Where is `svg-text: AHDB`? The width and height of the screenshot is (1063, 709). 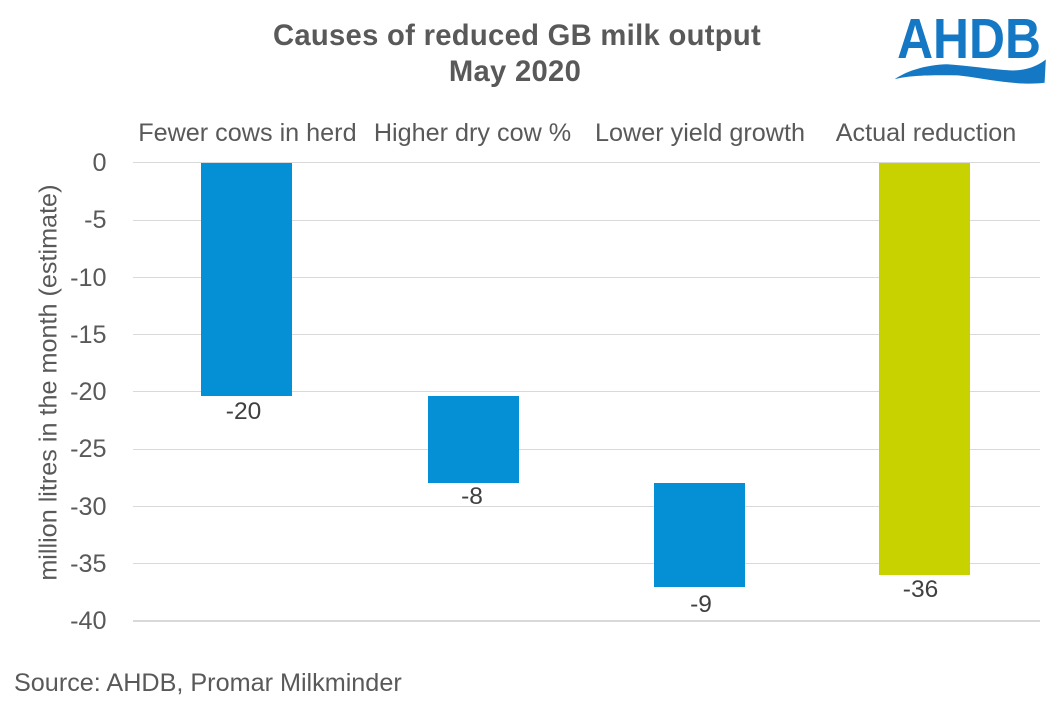
svg-text: AHDB is located at coordinates (969, 39).